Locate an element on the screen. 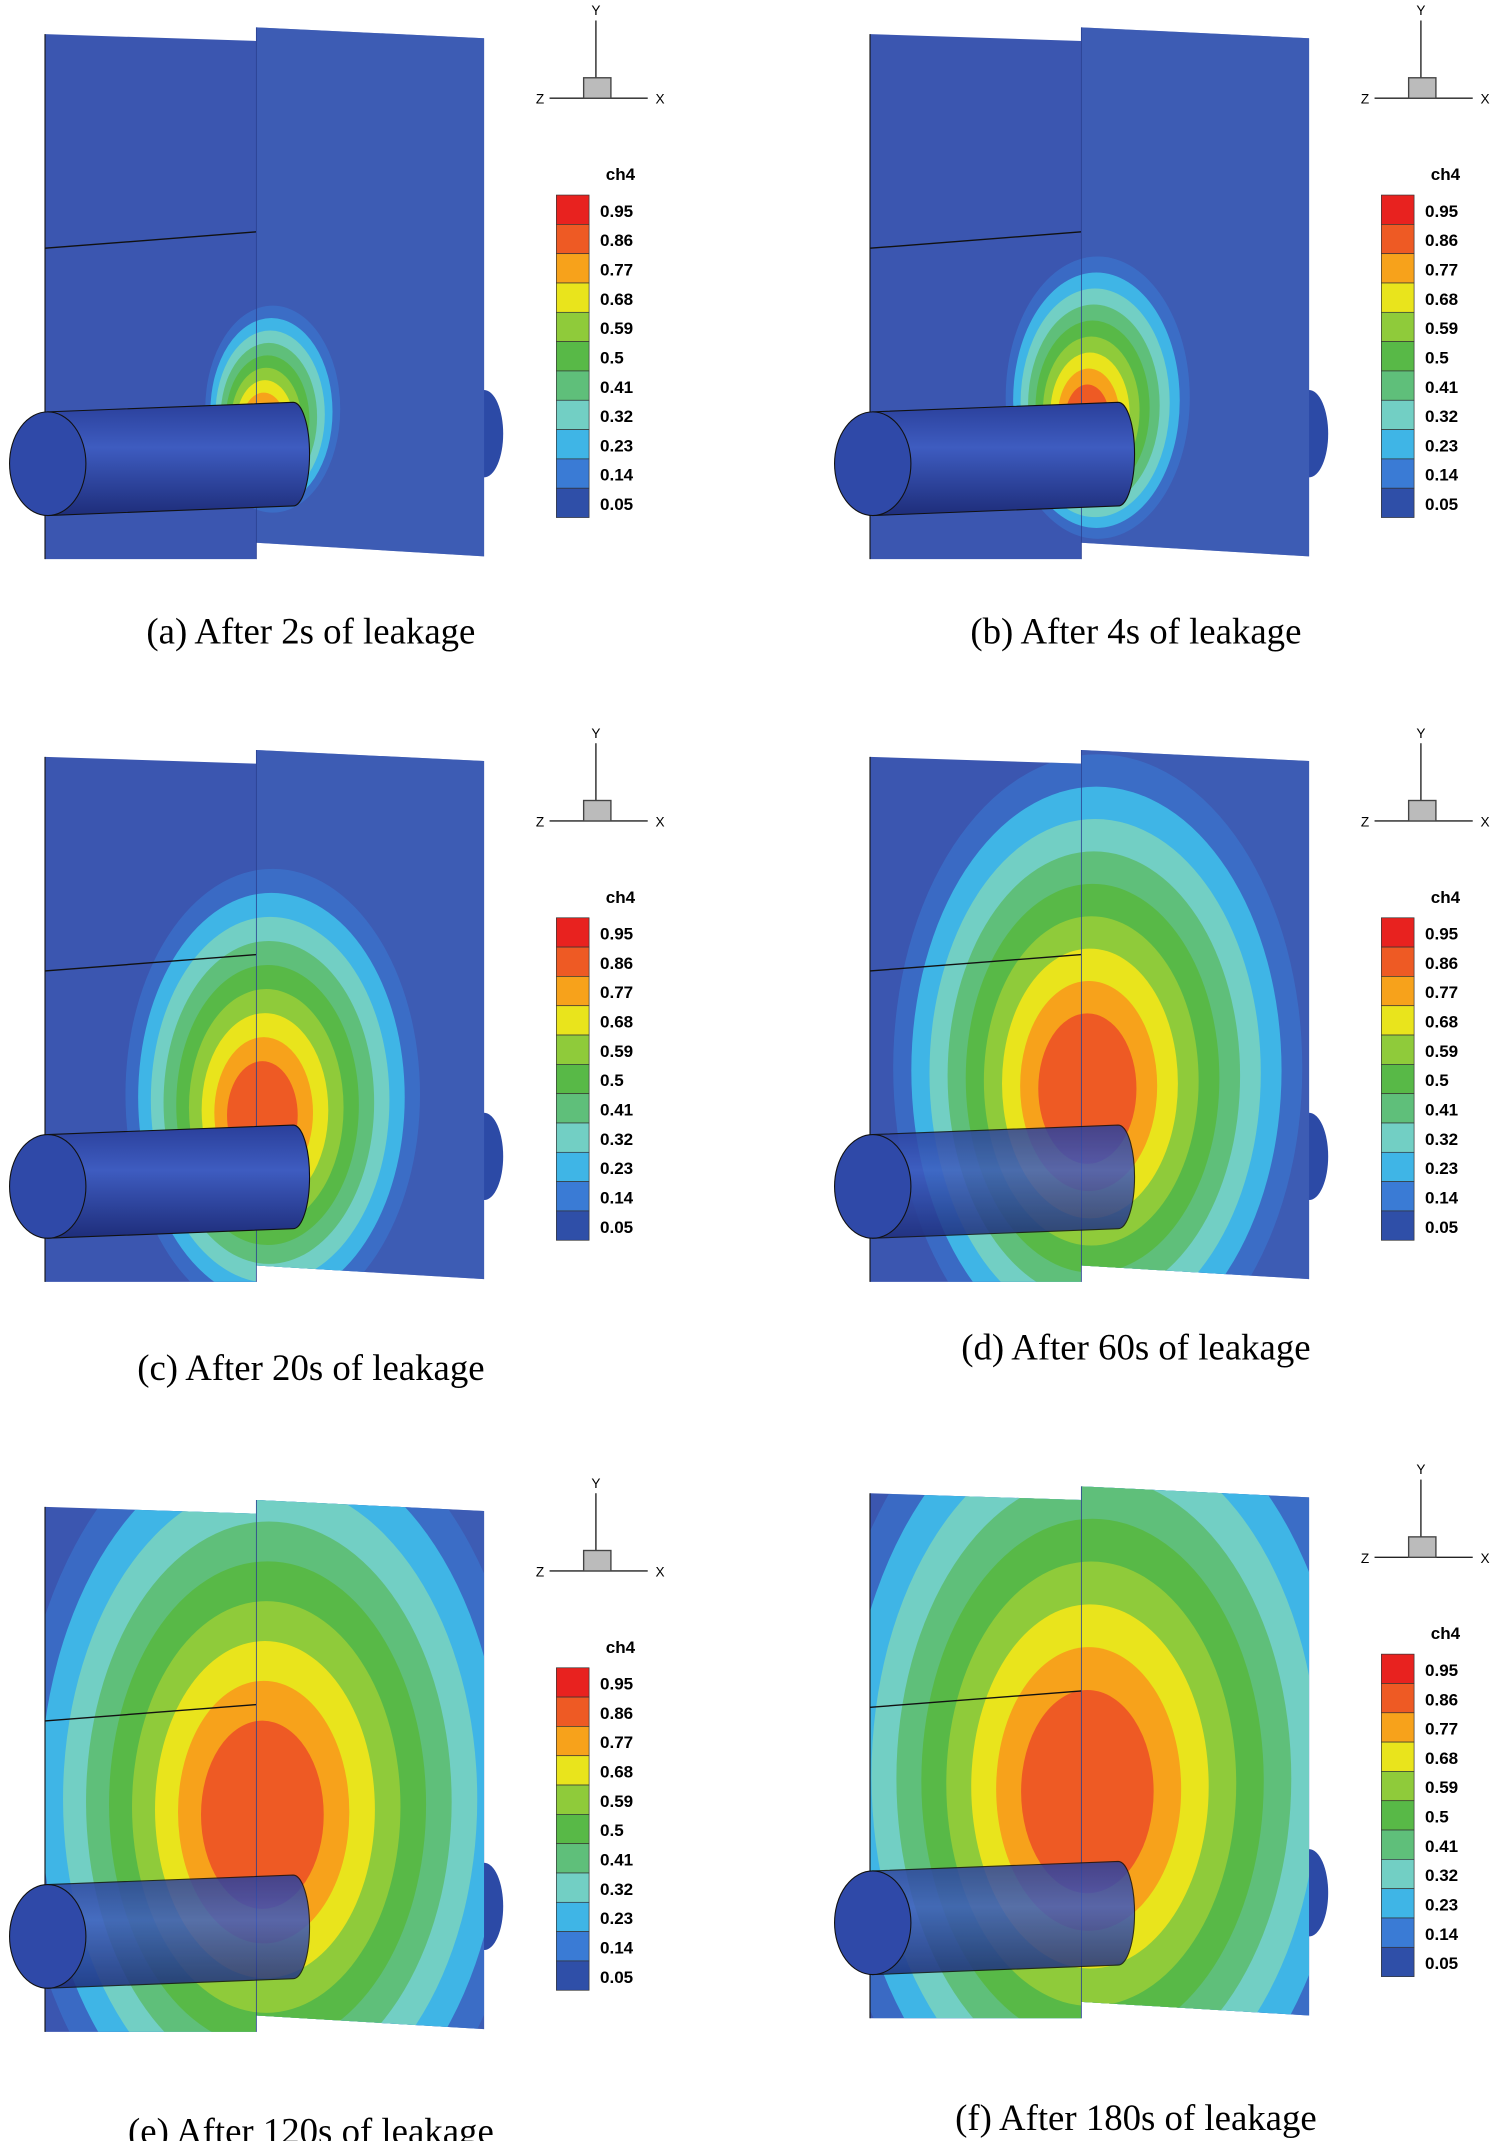  caption: (a) After 2s of leakage is located at coordinates (310, 631).